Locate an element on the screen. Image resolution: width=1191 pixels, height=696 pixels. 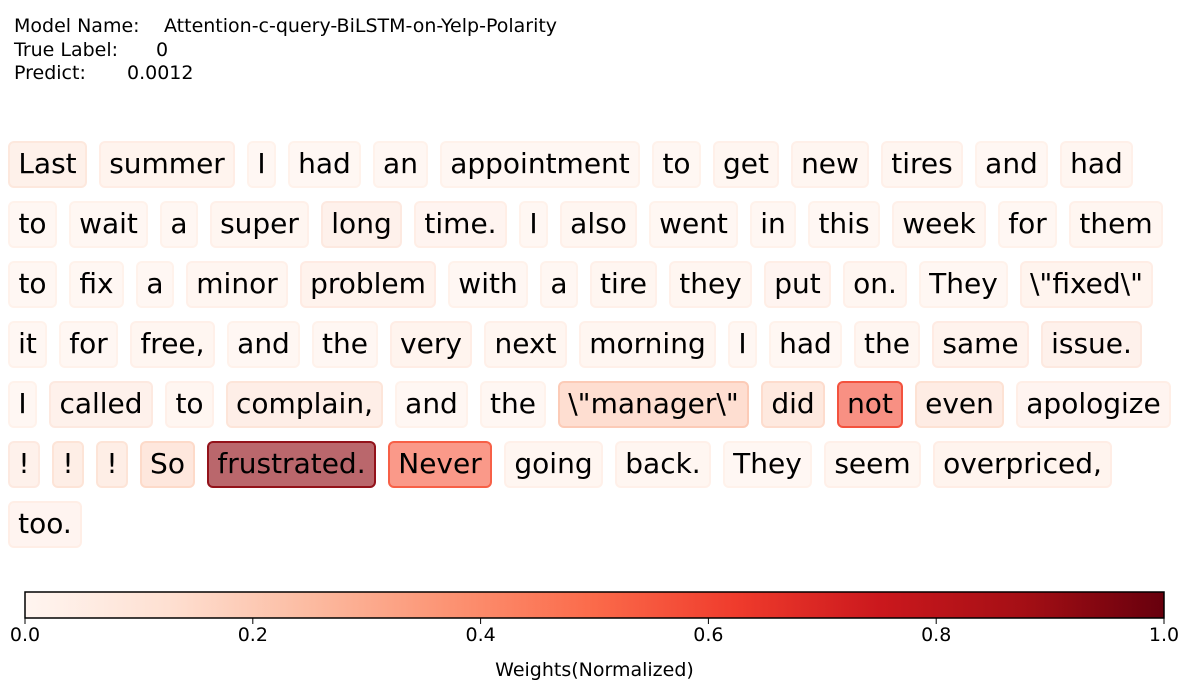
token-box: overpriced, is located at coordinates (1022, 464).